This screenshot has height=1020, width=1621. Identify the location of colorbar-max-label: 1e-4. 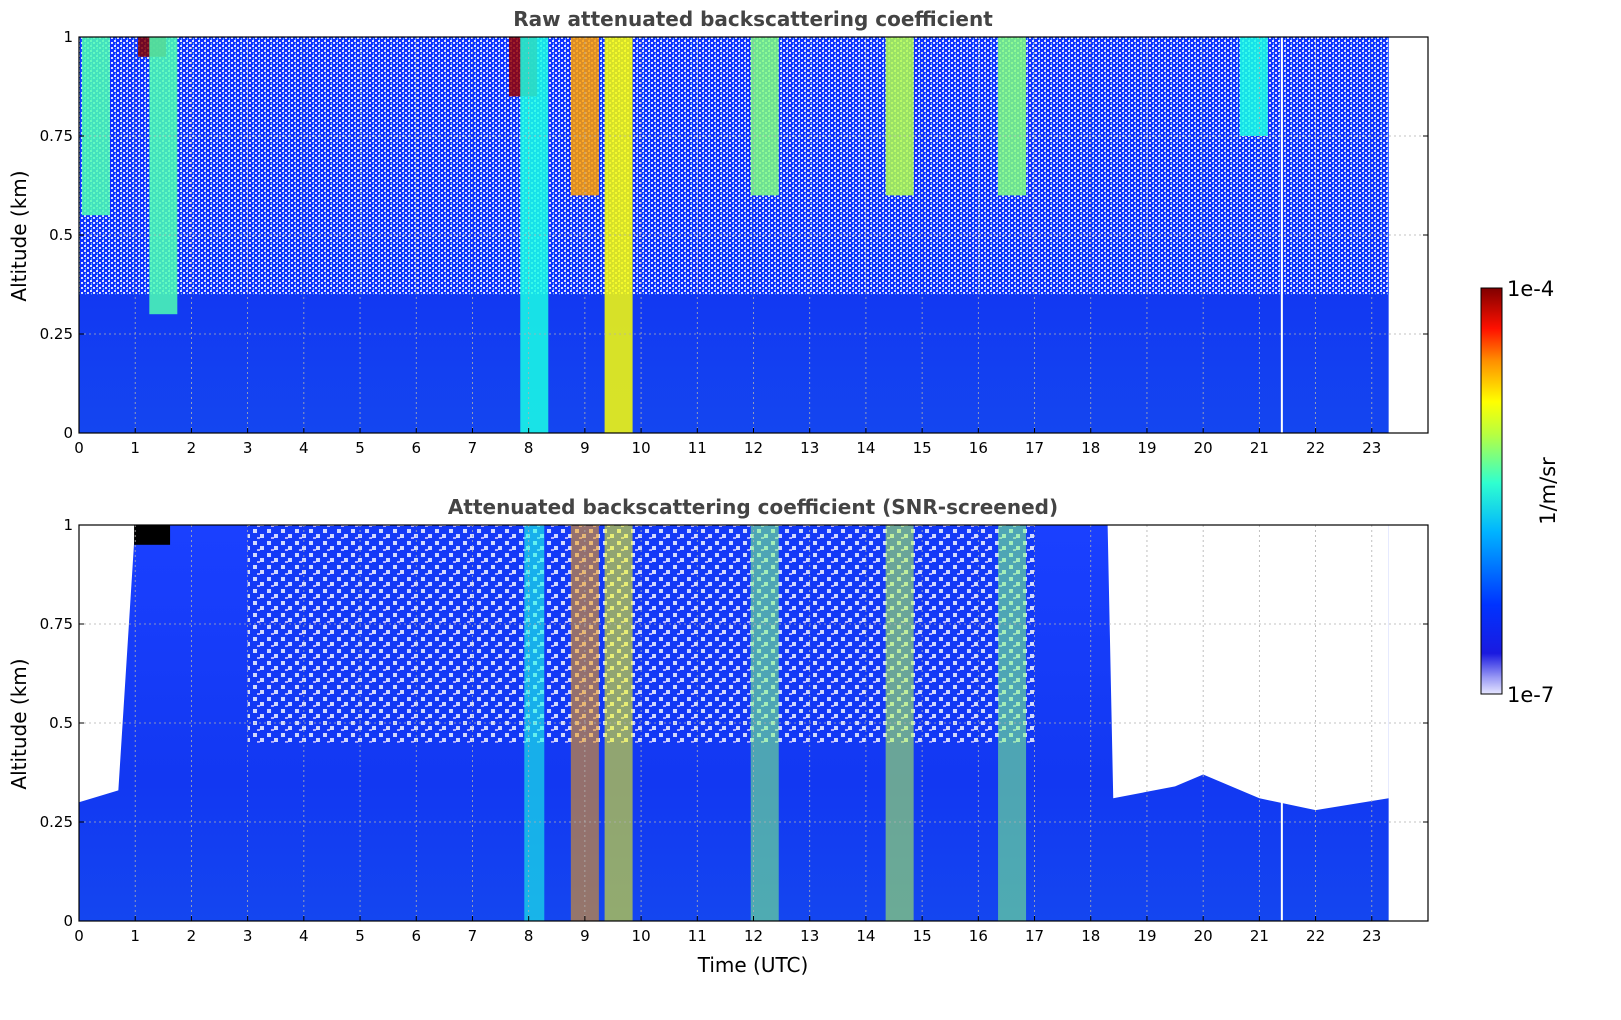
(1530, 289).